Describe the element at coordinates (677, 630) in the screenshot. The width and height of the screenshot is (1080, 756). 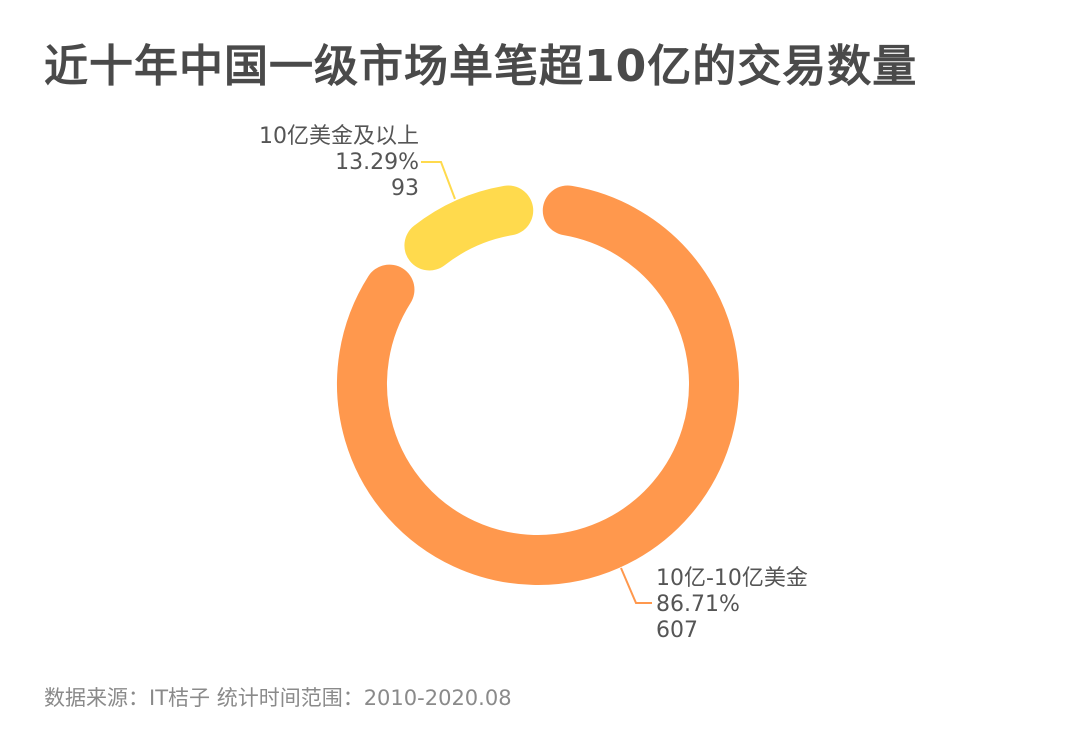
I see `segment-value: 607` at that location.